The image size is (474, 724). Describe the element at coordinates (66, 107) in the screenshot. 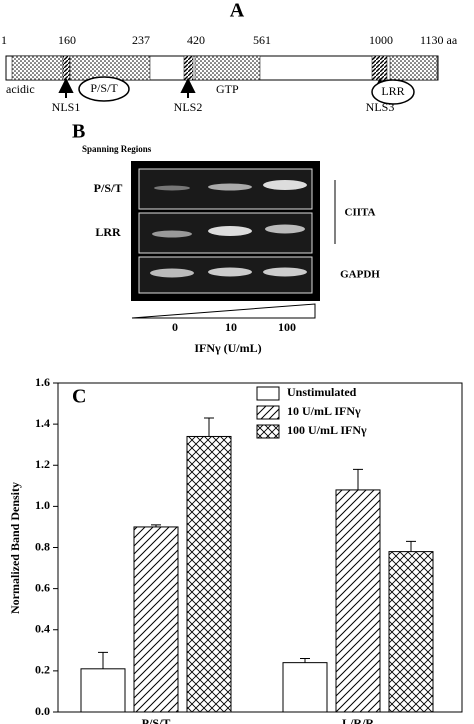

I see `domain-label: NLS1` at that location.